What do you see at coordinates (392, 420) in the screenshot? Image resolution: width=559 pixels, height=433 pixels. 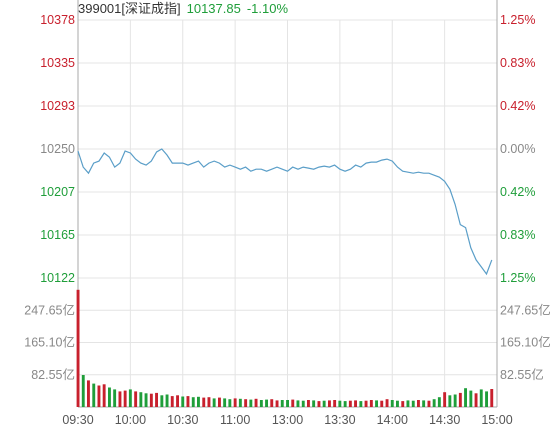 I see `x-tick-label: 14:00` at bounding box center [392, 420].